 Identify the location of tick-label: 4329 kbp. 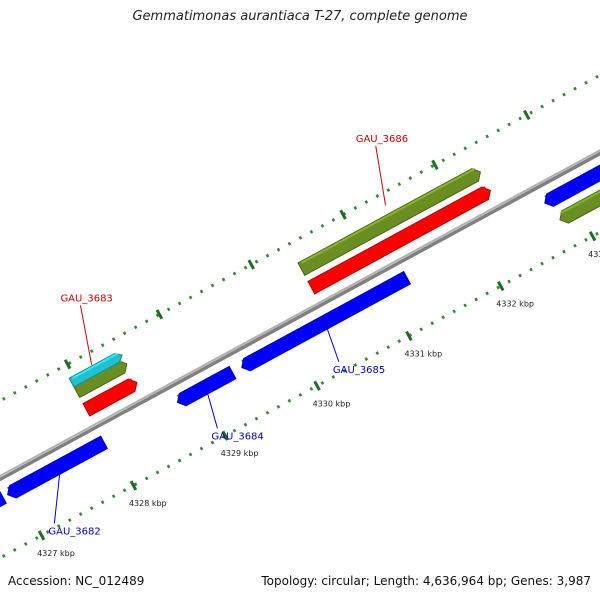
(240, 453).